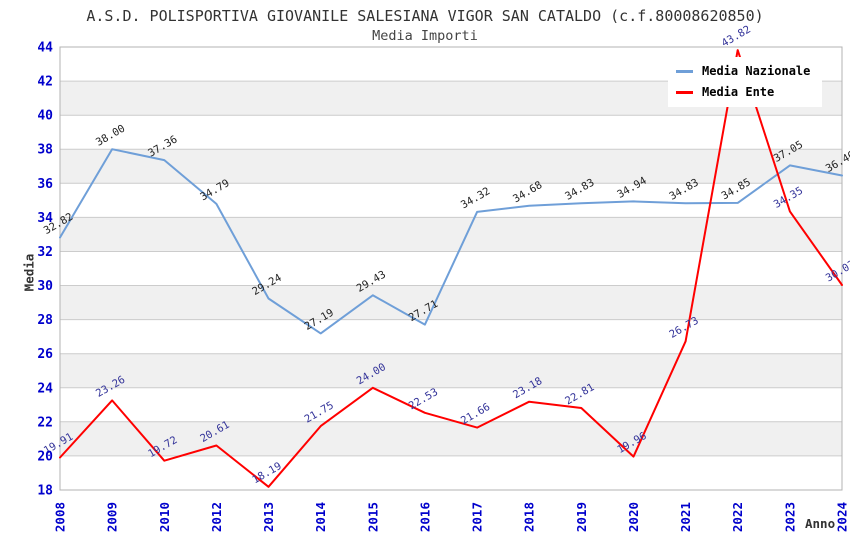 The width and height of the screenshot is (850, 550). What do you see at coordinates (736, 36) in the screenshot?
I see `data-label: 43.82` at bounding box center [736, 36].